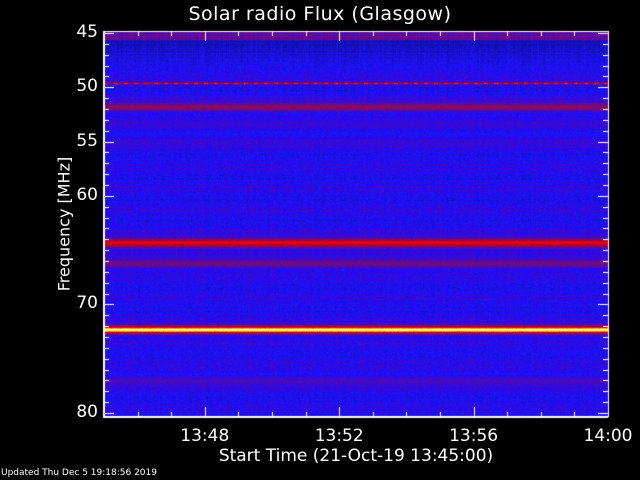 This screenshot has width=640, height=480. Describe the element at coordinates (87, 32) in the screenshot. I see `y-tick-label: 45` at that location.